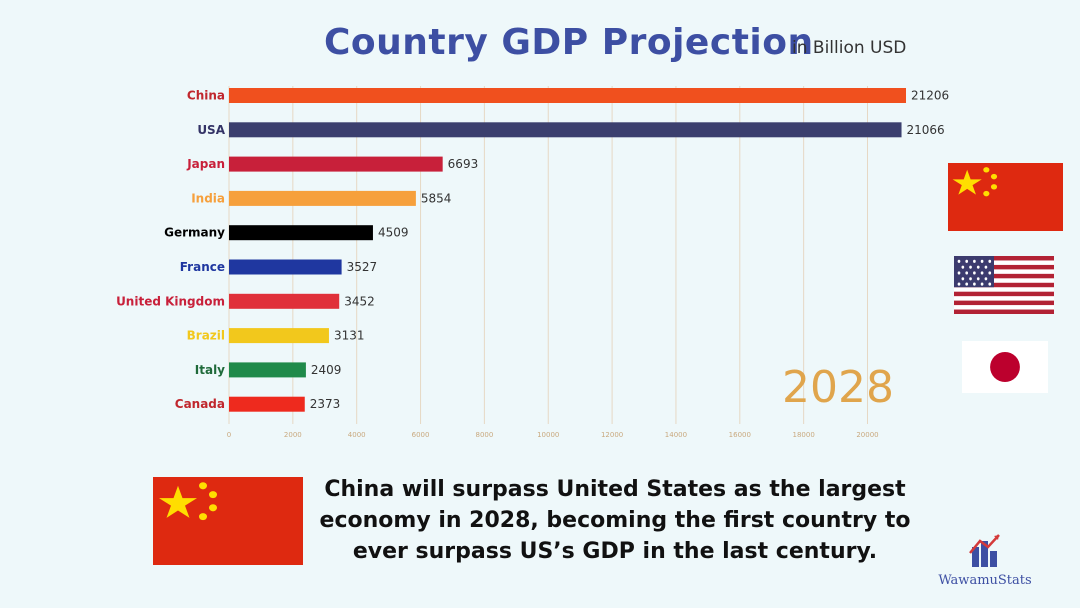 This screenshot has height=608, width=1080. Describe the element at coordinates (326, 370) in the screenshot. I see `value-label-8: 2409` at that location.